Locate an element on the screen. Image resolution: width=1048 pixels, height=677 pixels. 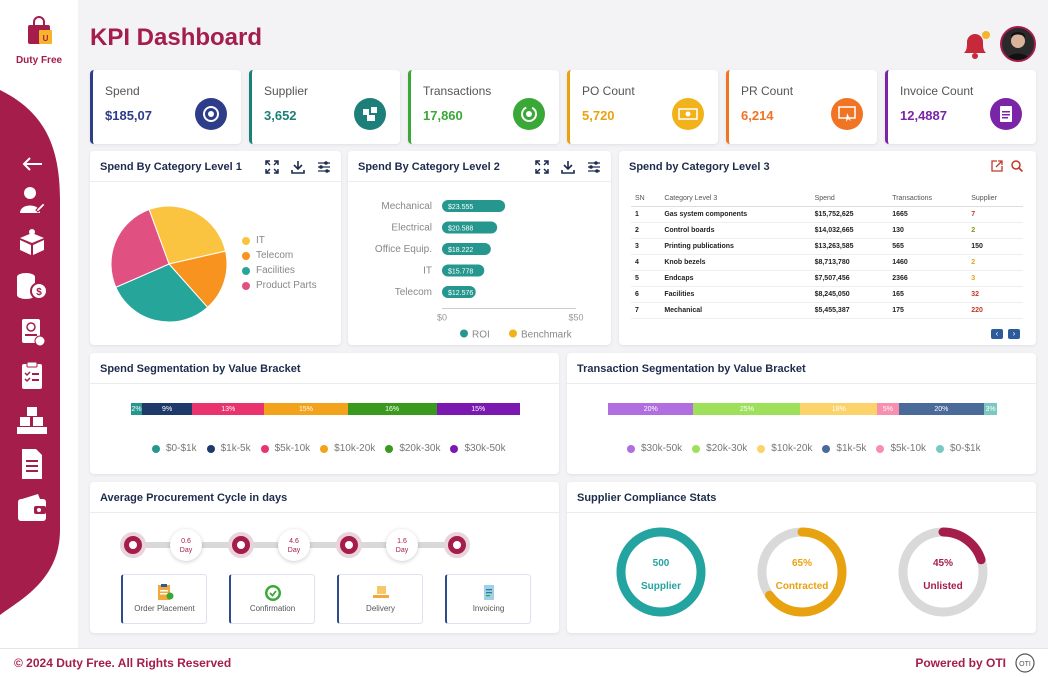
pie-slice-product-parts is located at coordinates (140, 248).